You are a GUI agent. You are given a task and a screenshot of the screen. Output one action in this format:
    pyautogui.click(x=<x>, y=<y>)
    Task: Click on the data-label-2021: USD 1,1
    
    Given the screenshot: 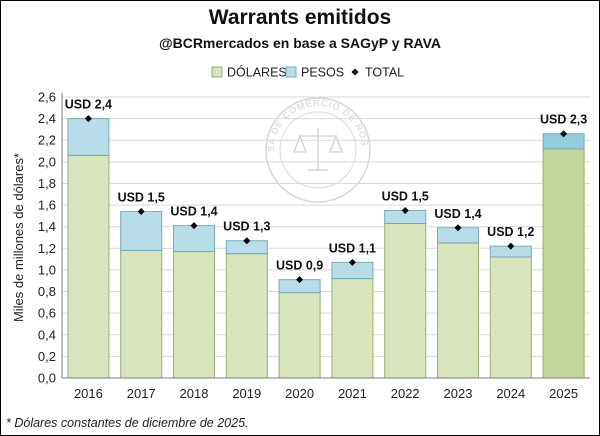 What is the action you would take?
    pyautogui.click(x=352, y=248)
    